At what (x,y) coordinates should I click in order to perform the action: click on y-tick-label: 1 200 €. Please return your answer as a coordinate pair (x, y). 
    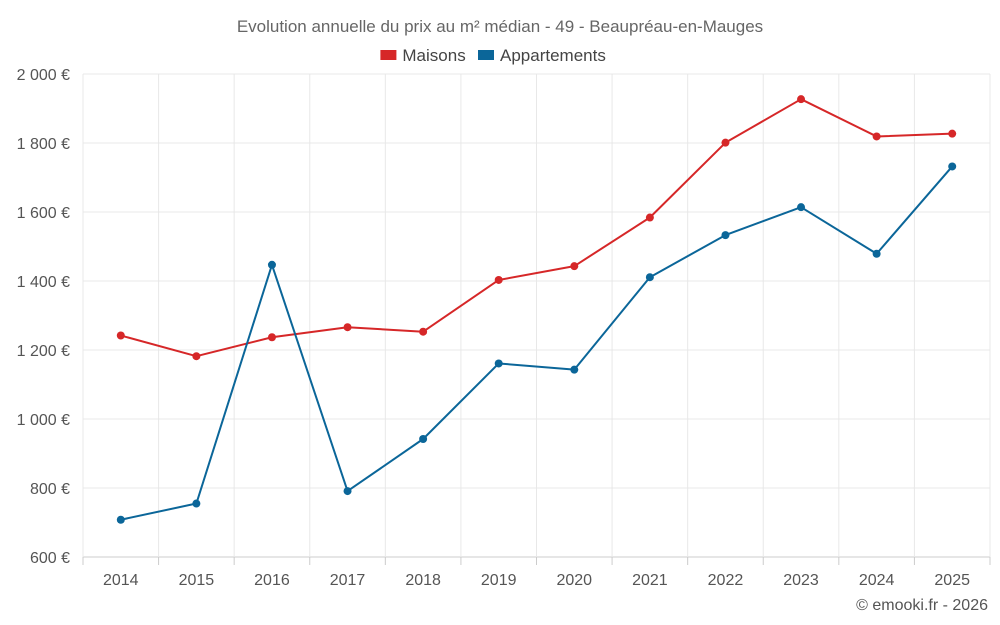
    Looking at the image, I should click on (43, 351).